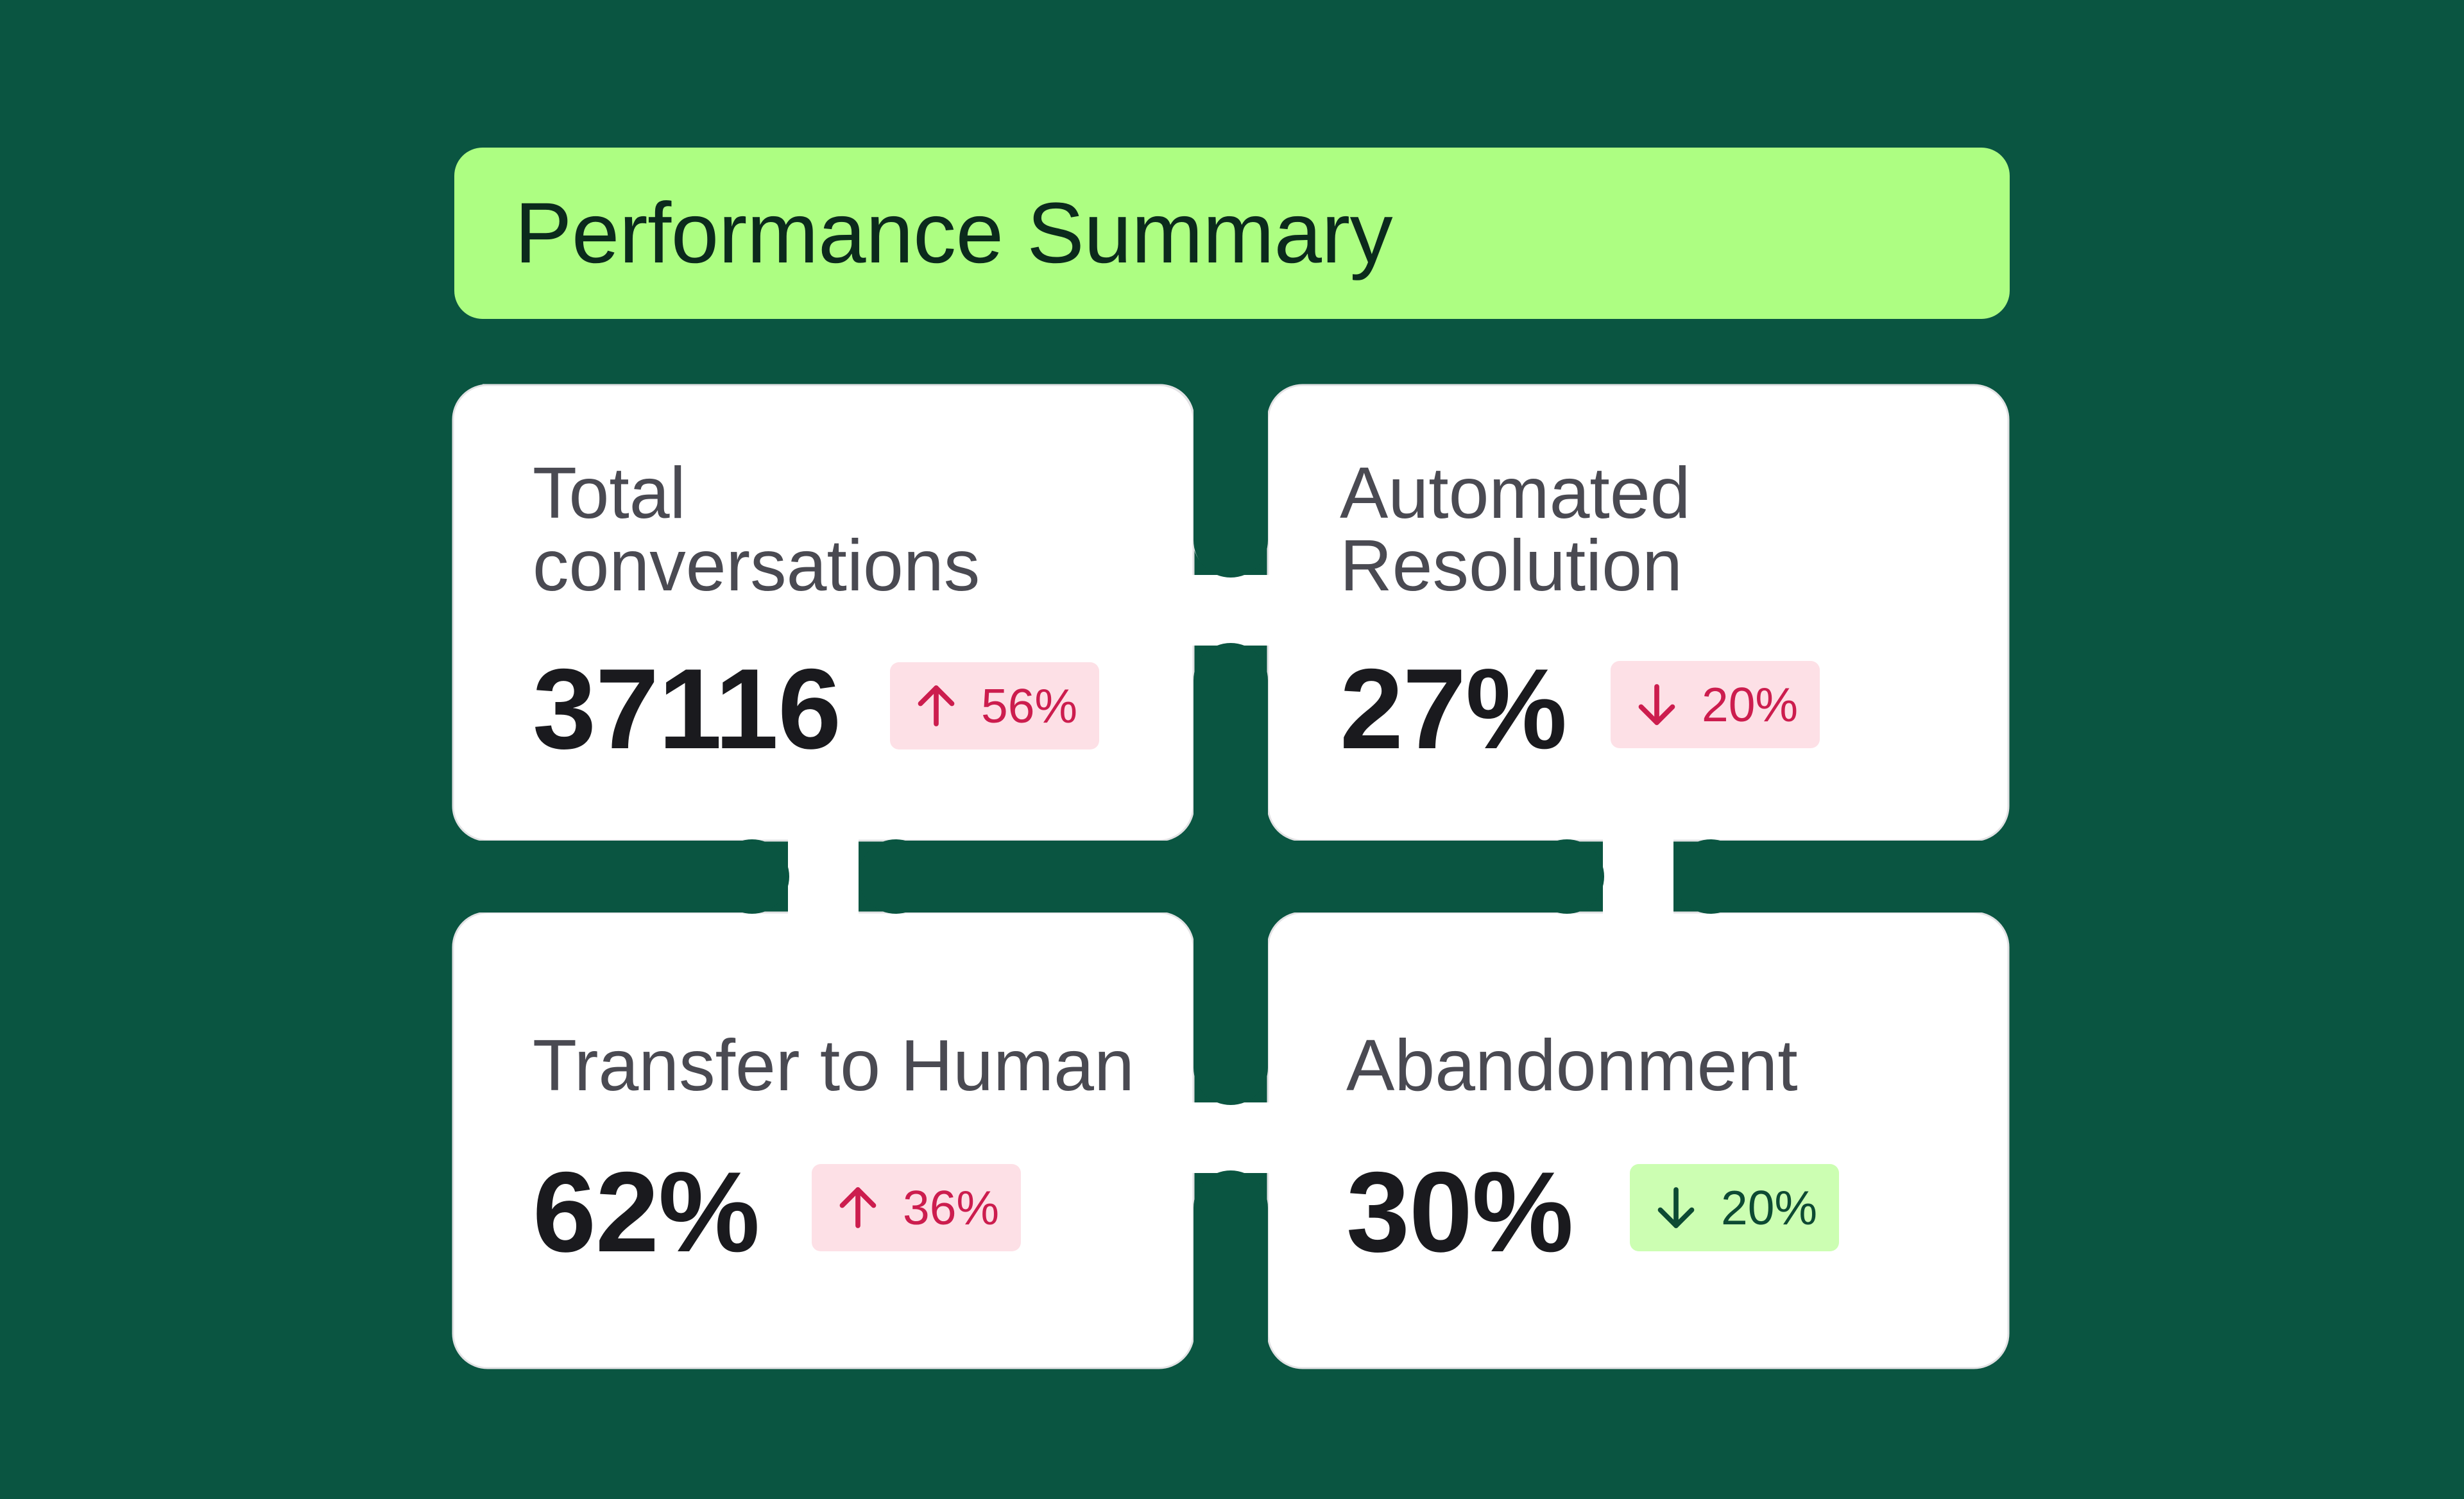  I want to click on performance-summary-header: Performance Summary, so click(1232, 233).